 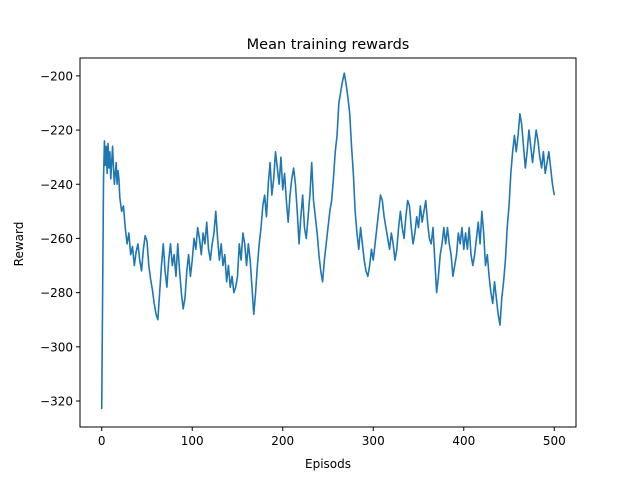 I want to click on y-tick-label: −280, so click(x=56, y=293).